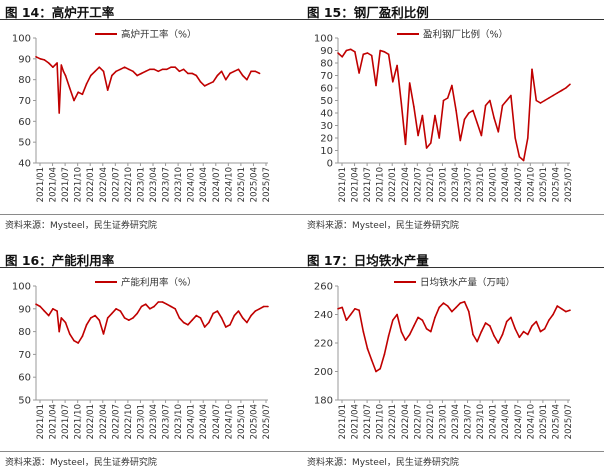 The height and width of the screenshot is (473, 604). What do you see at coordinates (151, 322) in the screenshot?
I see `series-line` at bounding box center [151, 322].